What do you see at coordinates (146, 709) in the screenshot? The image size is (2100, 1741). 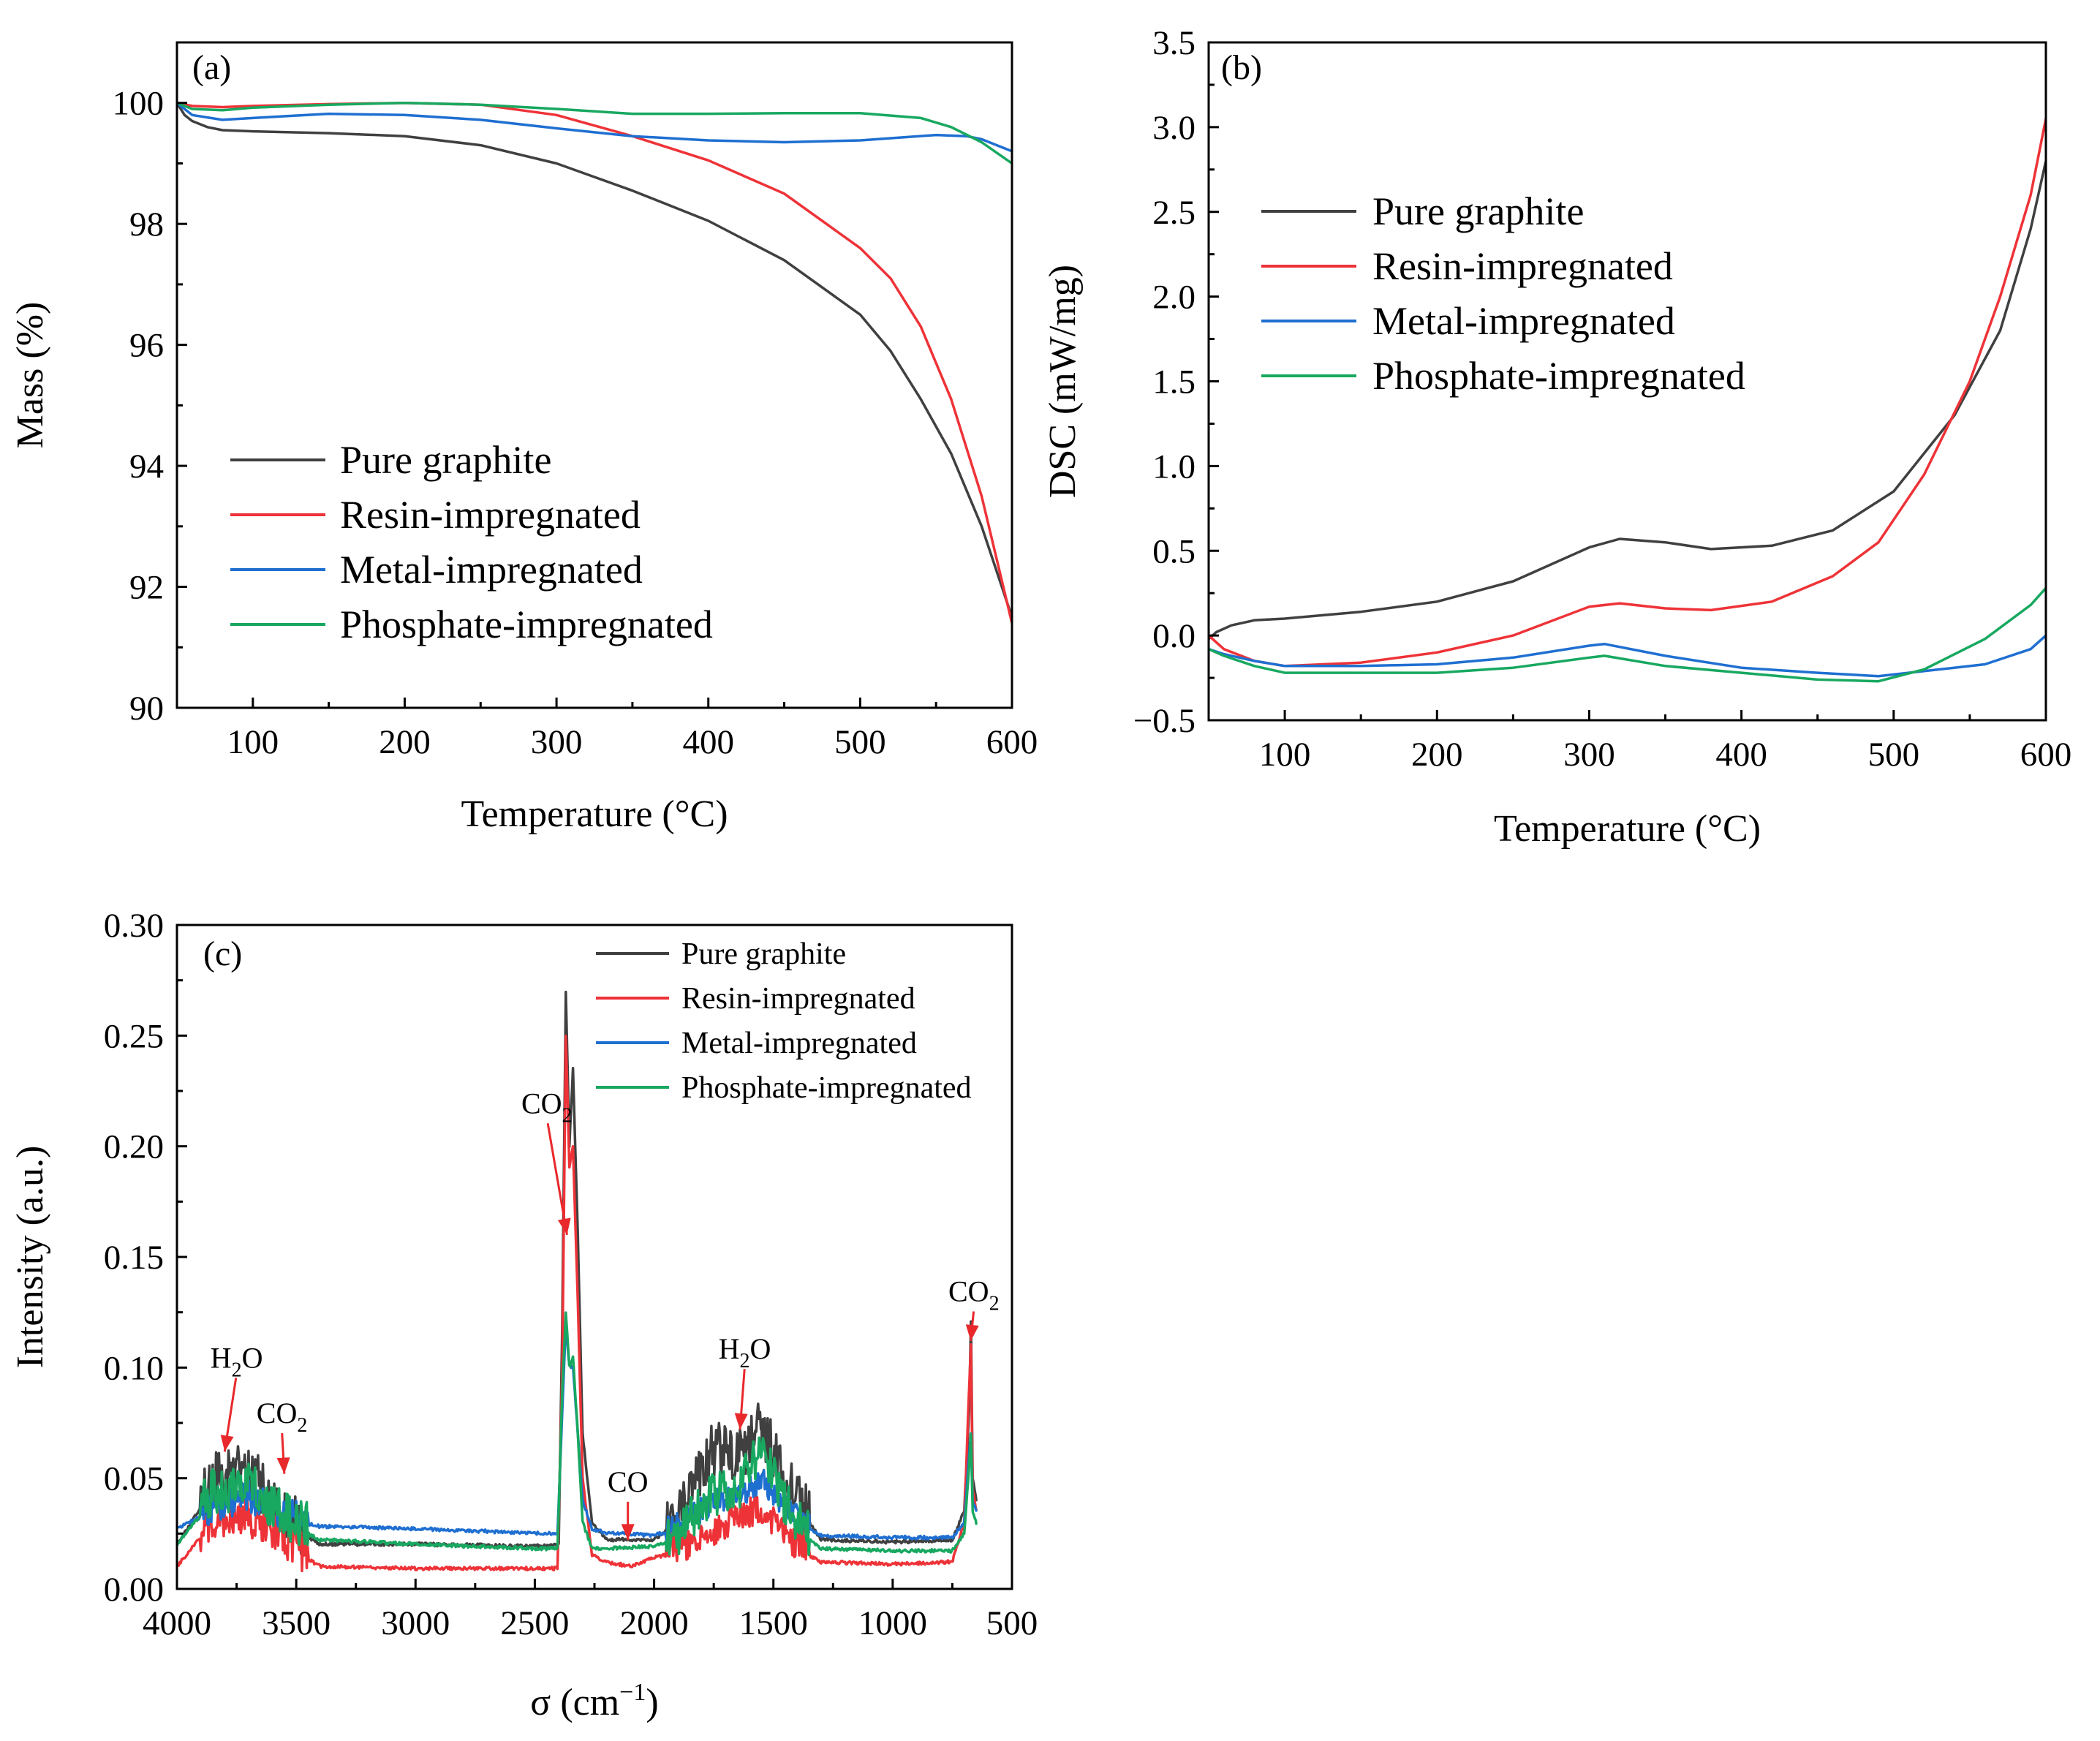 I see `y-tick-label: 90` at bounding box center [146, 709].